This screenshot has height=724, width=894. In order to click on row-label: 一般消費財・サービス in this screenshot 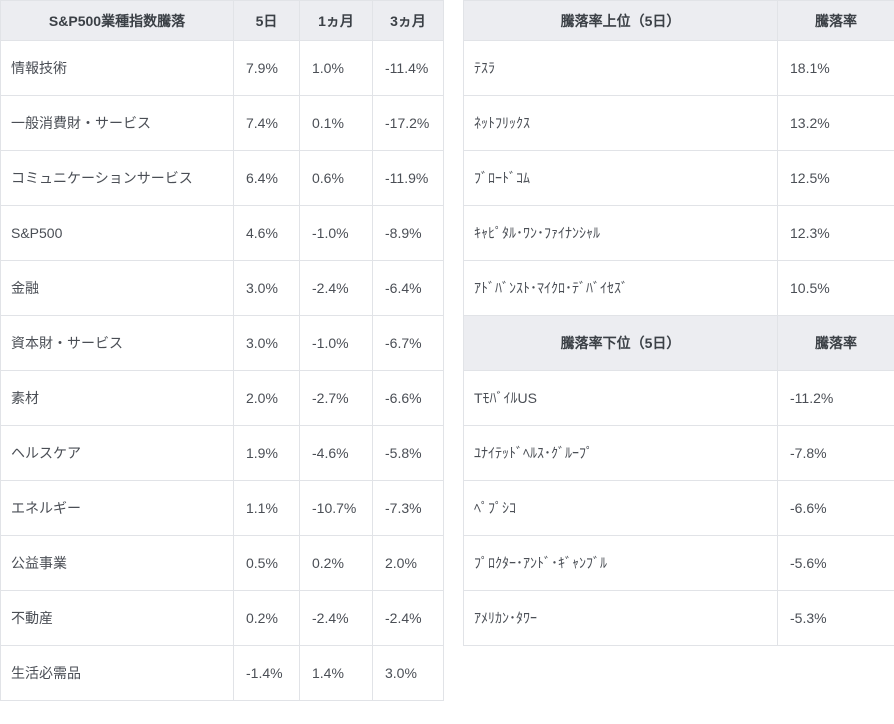, I will do `click(117, 123)`.